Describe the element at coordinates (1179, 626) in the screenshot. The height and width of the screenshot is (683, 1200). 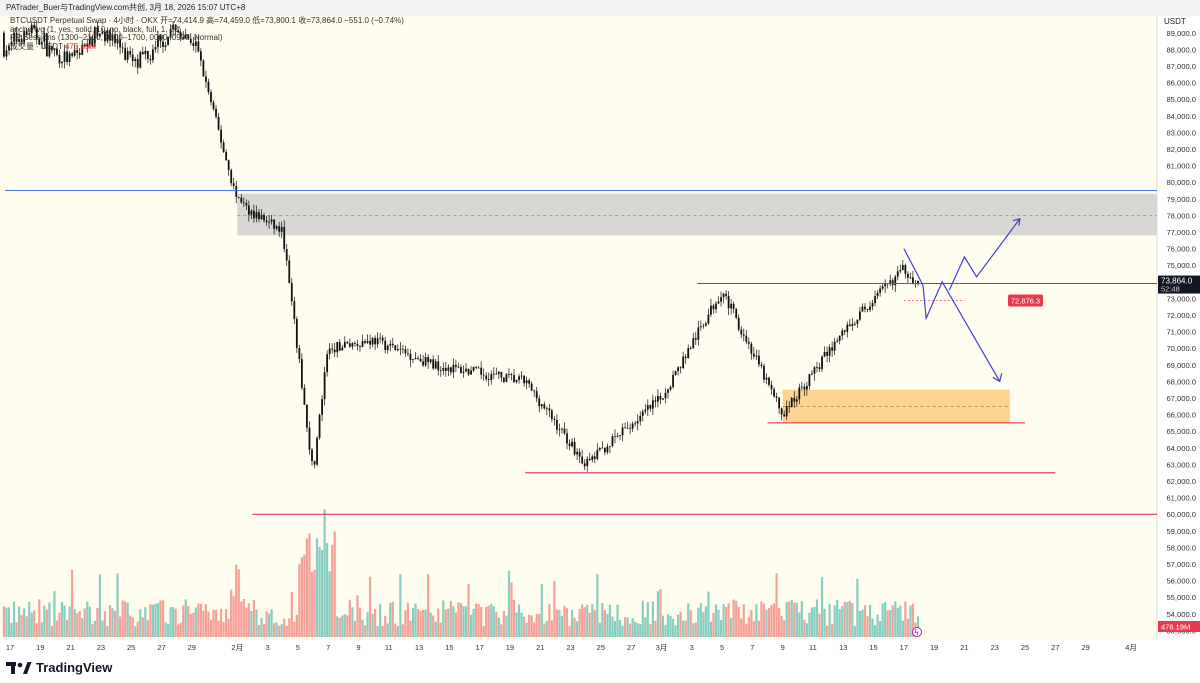
I see `volume-tag` at that location.